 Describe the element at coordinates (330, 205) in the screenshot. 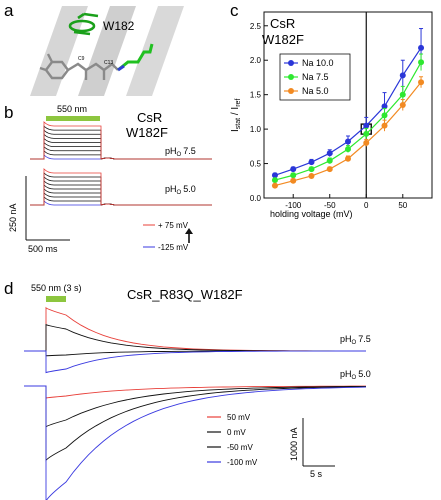

I see `x-tick-label: -50` at that location.